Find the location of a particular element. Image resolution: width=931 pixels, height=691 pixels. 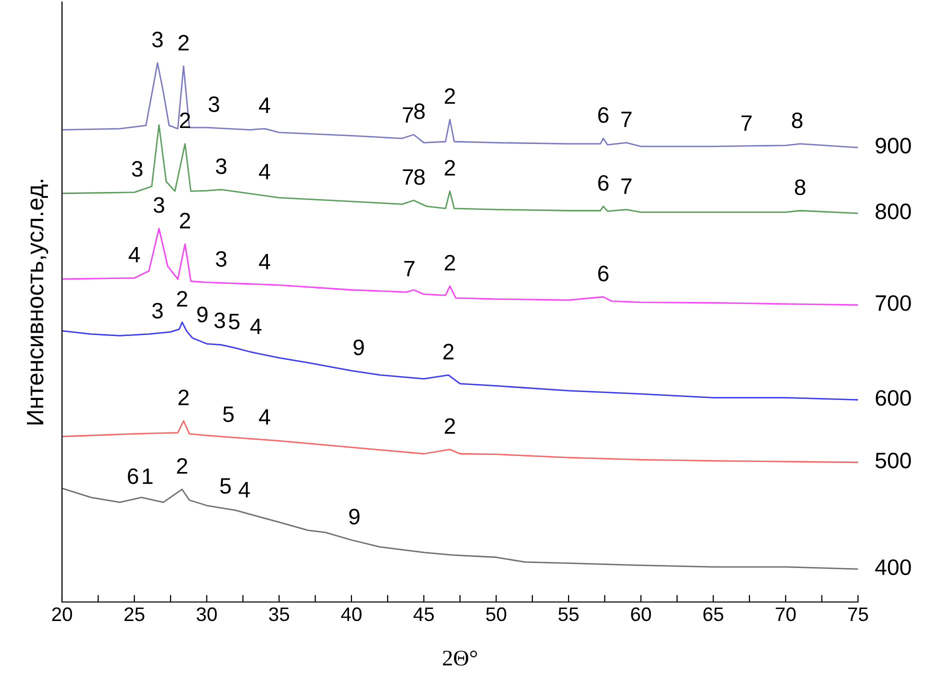

x-tick-label: 70 is located at coordinates (786, 614).